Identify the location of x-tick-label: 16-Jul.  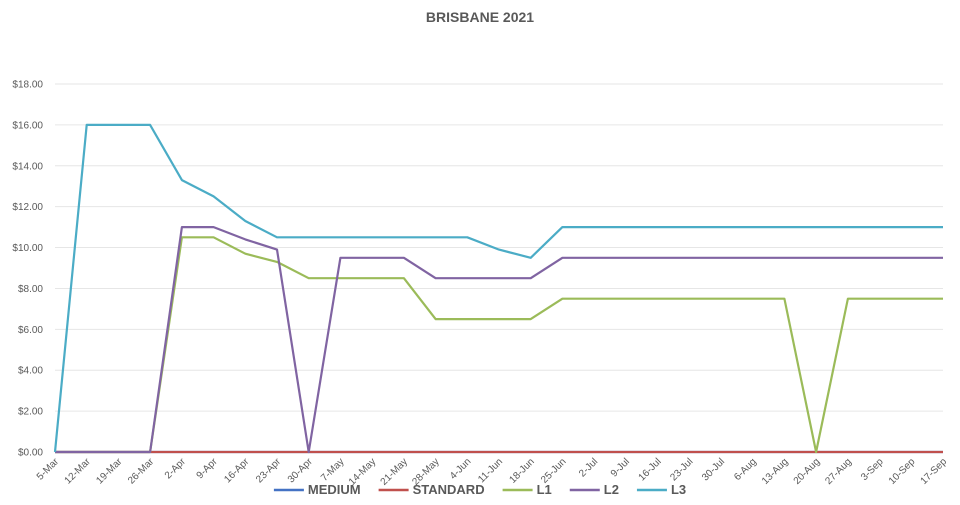
(650, 469).